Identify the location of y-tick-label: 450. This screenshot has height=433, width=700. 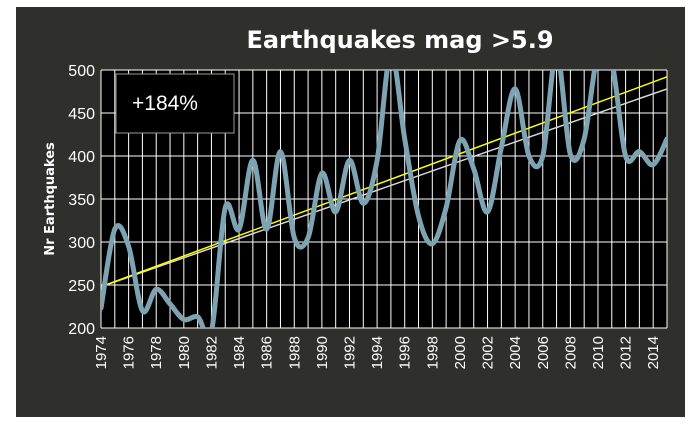
(81, 114).